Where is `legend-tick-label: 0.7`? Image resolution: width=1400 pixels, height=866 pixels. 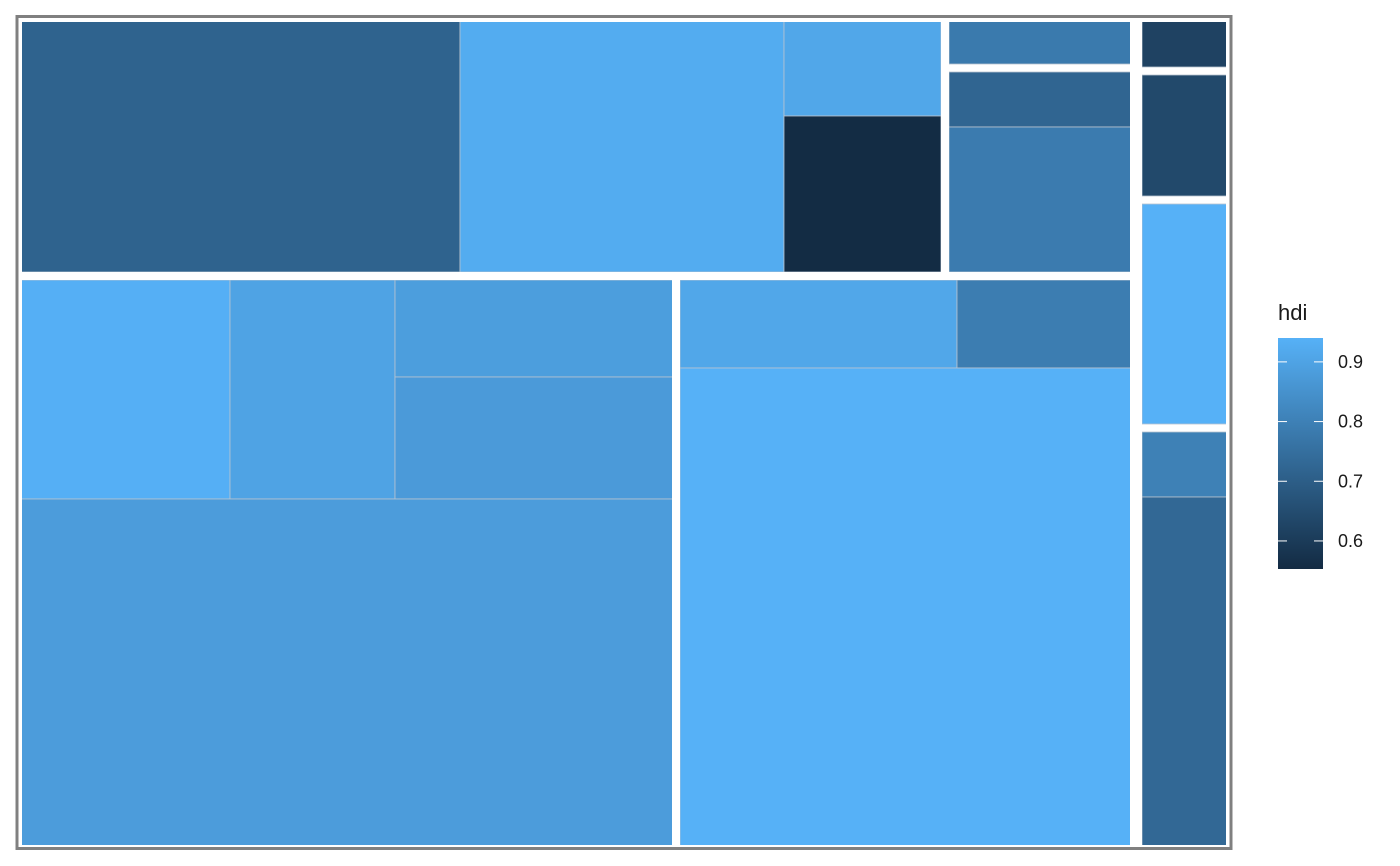
legend-tick-label: 0.7 is located at coordinates (1350, 481).